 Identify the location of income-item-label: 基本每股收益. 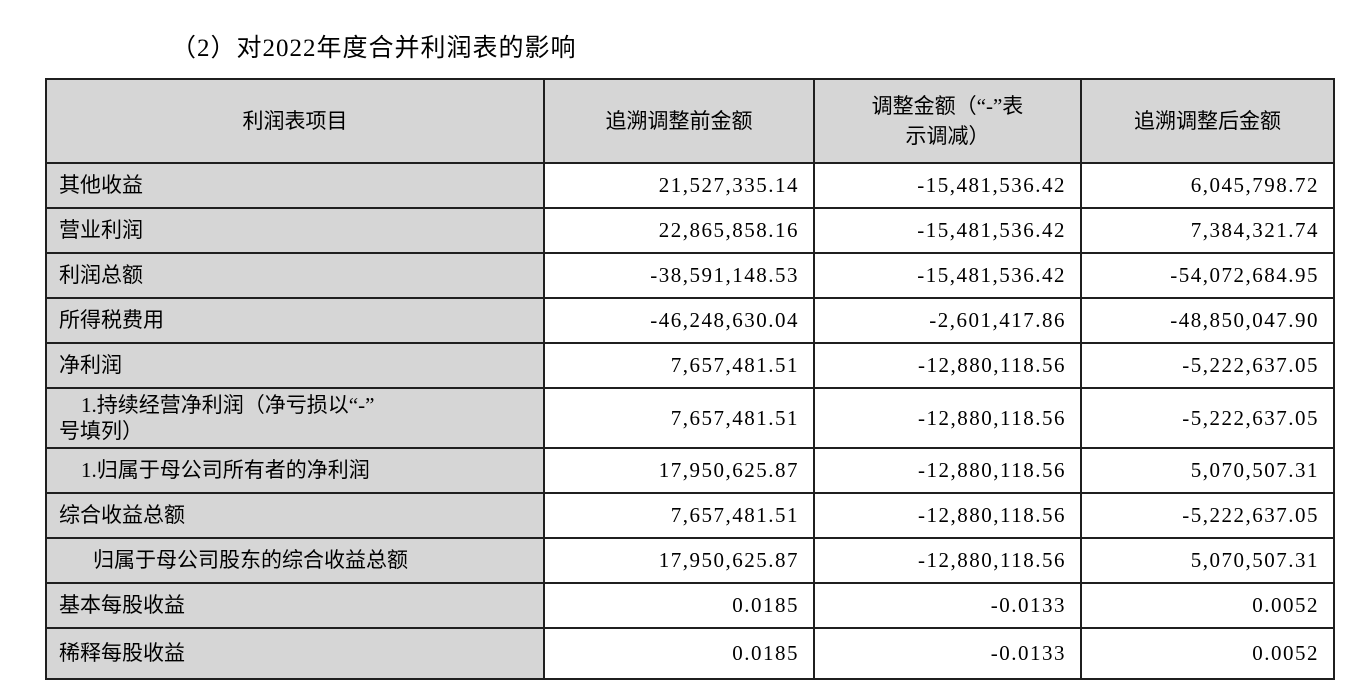
(295, 605).